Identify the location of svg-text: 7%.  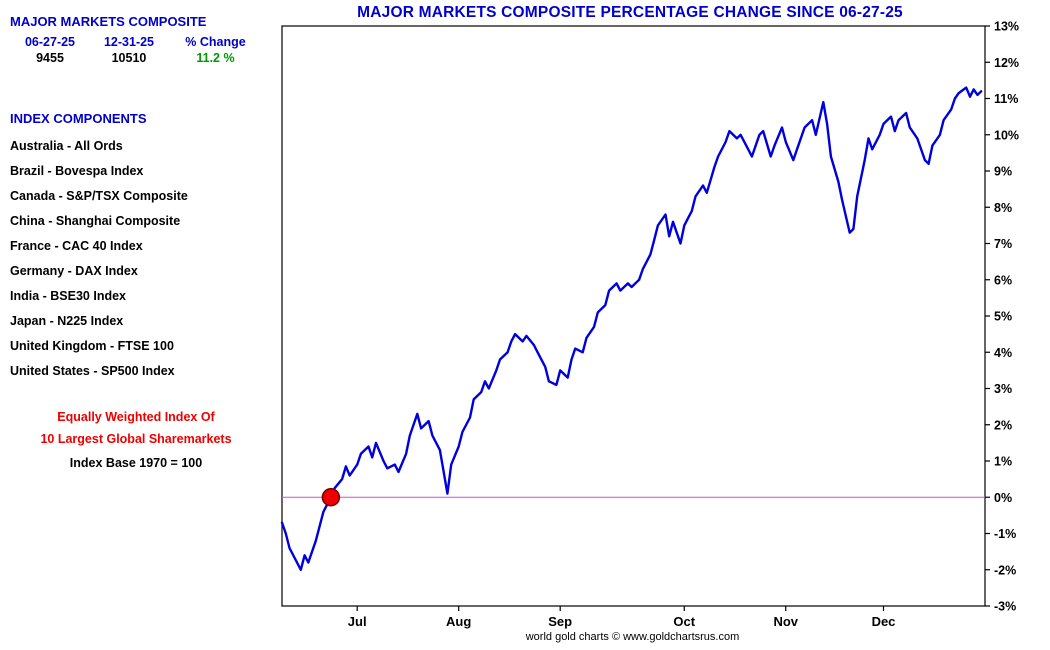
(1003, 244).